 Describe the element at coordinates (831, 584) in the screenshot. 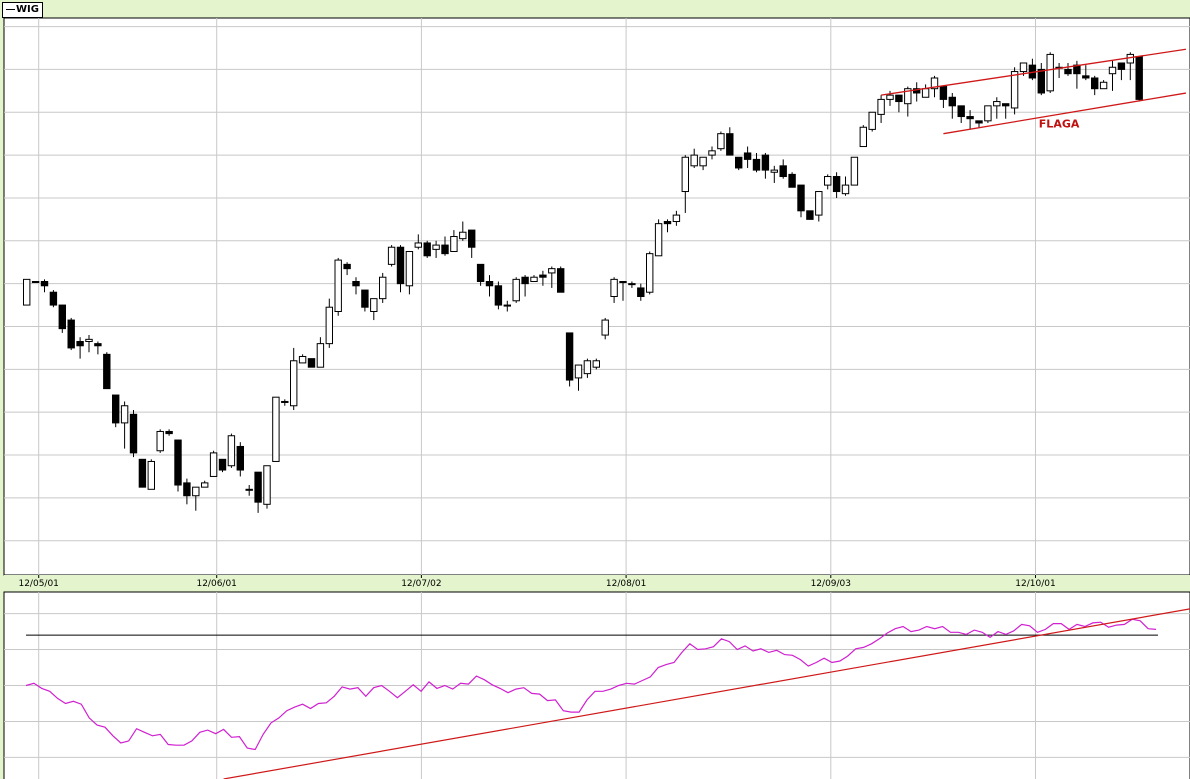

I see `x-tick-label: 12/09/03` at that location.